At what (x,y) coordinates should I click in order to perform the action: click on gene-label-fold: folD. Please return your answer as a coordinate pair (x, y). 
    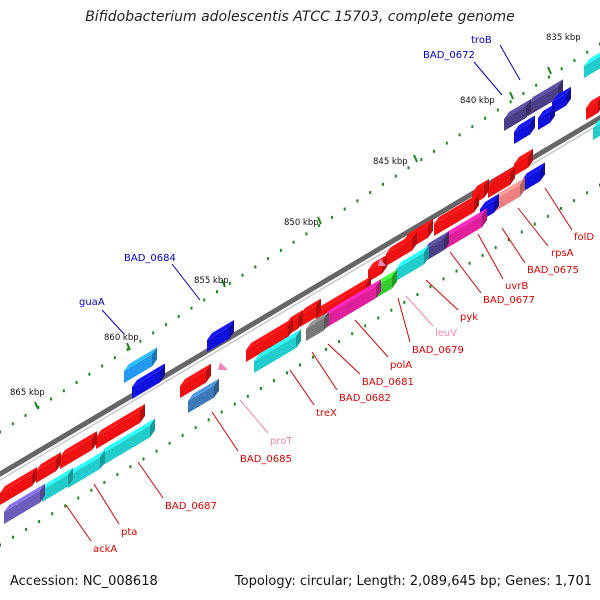
    Looking at the image, I should click on (584, 237).